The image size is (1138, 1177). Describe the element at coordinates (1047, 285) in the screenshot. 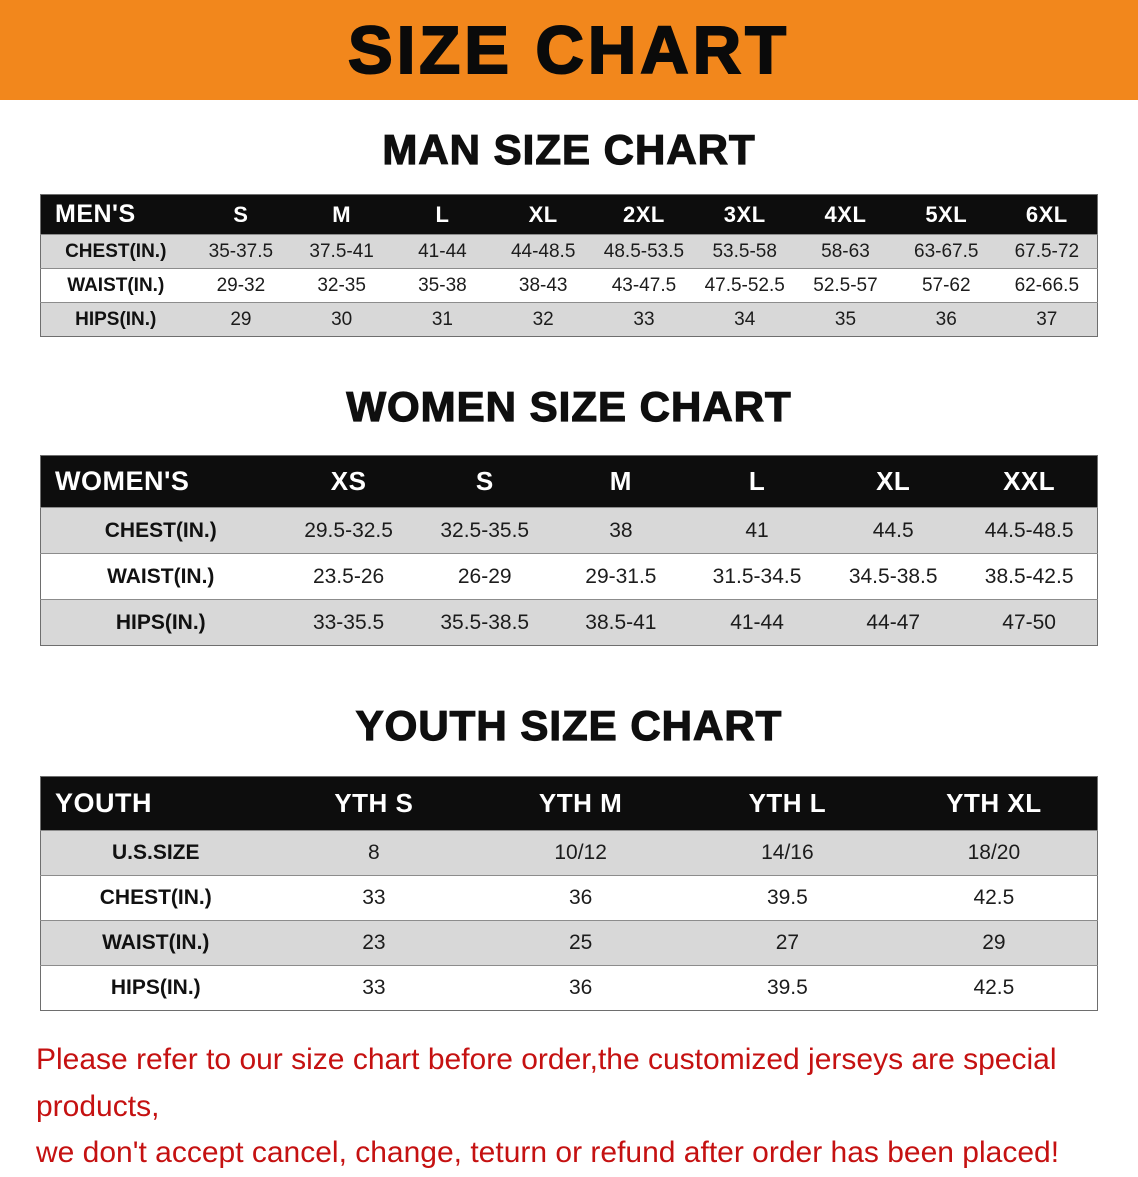

I see `value-cell: 62-66.5` at that location.